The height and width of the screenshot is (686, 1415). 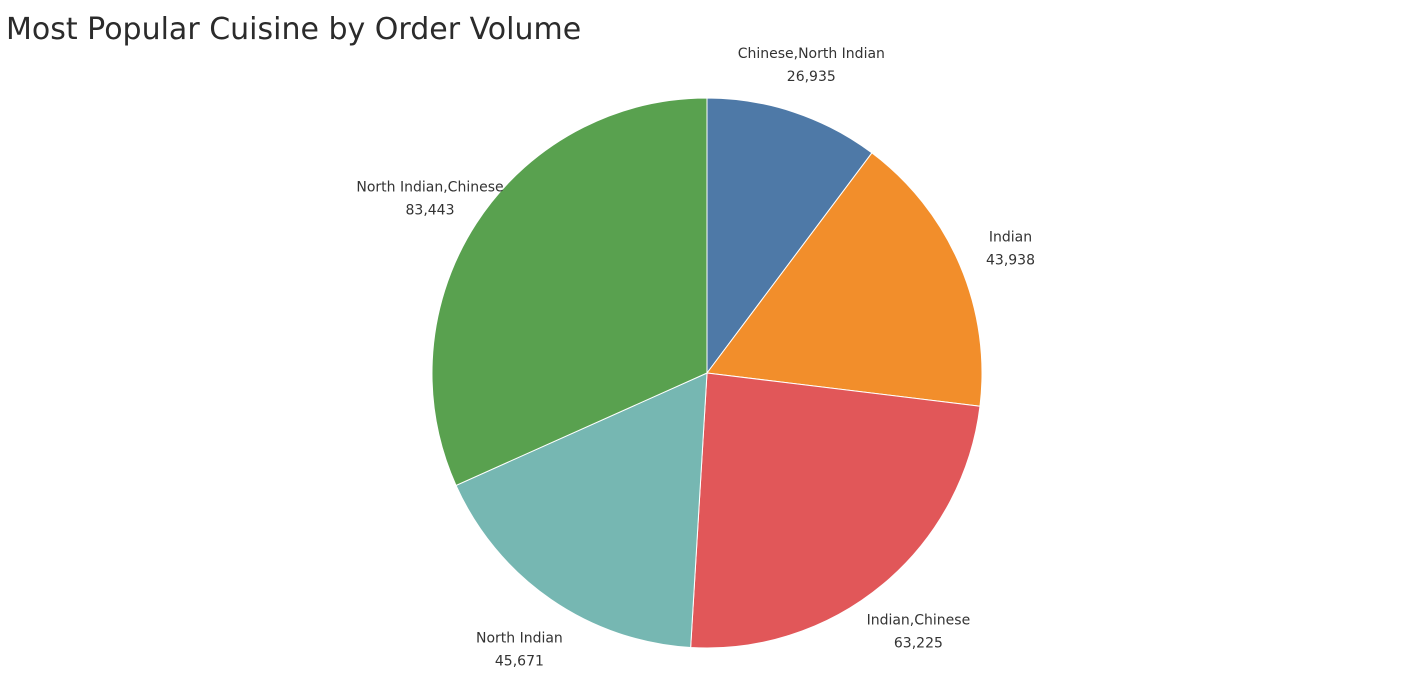 What do you see at coordinates (1010, 238) in the screenshot?
I see `slice-label-indian: Indian` at bounding box center [1010, 238].